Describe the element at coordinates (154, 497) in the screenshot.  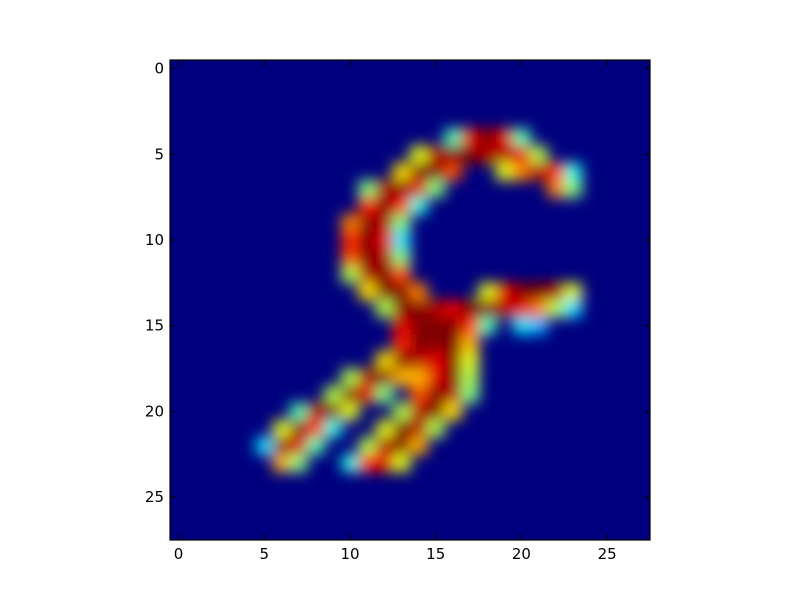
I see `y-tick-label: 25` at that location.